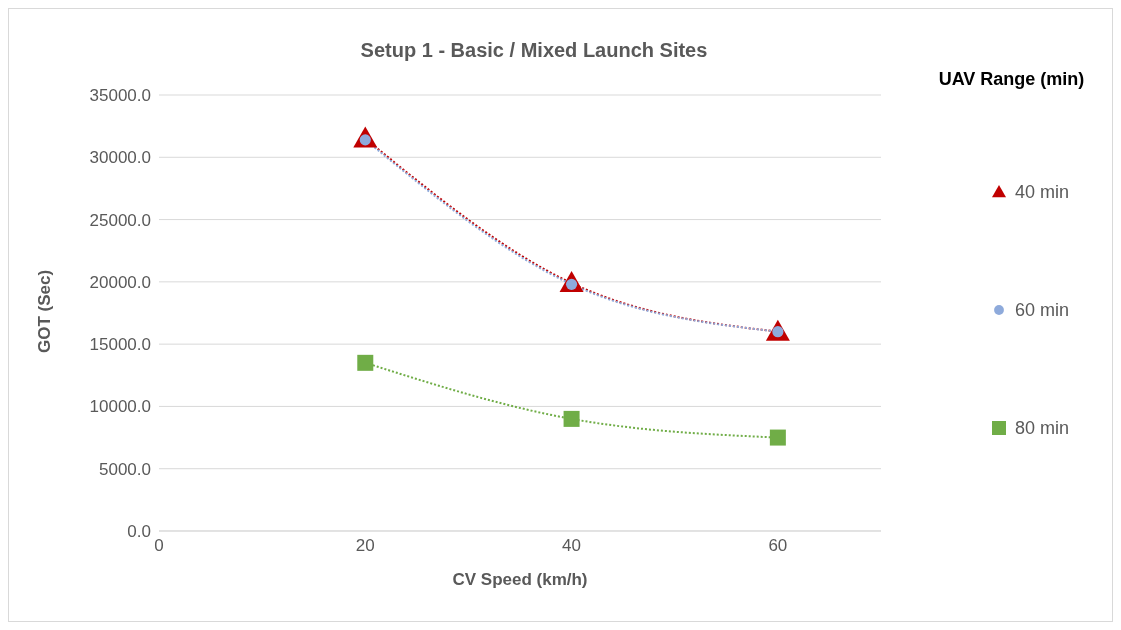  Describe the element at coordinates (1042, 310) in the screenshot. I see `legend-label: 60 min` at that location.